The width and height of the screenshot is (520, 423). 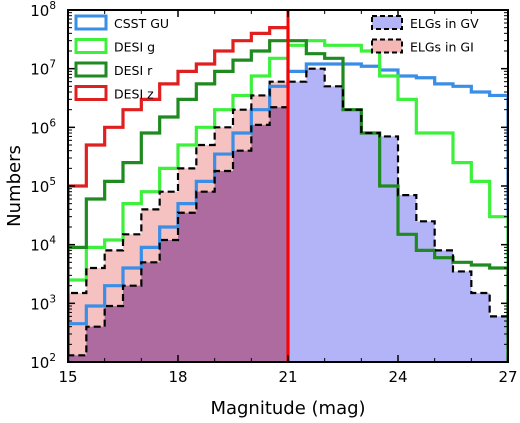 I want to click on legend-swatch-elgs-in-gv, so click(x=387, y=22).